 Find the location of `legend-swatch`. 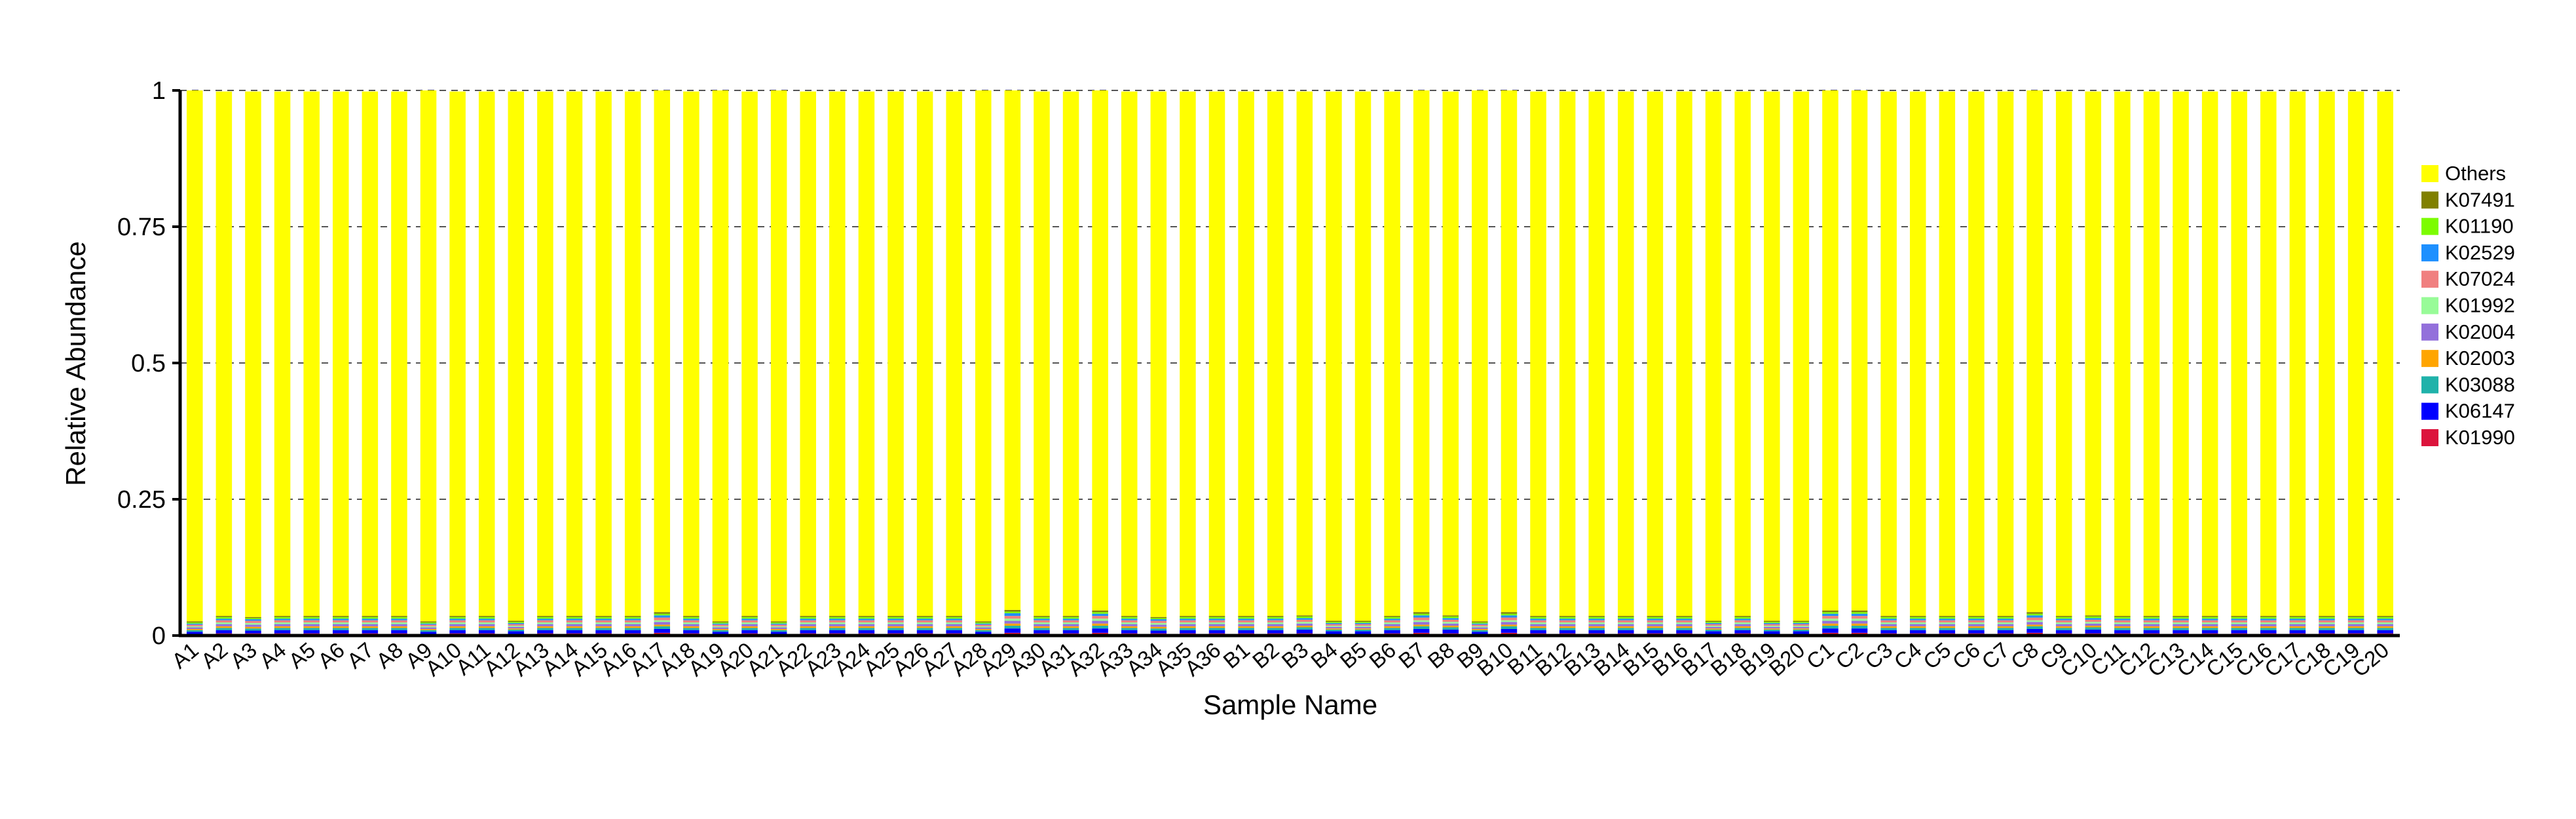

legend-swatch is located at coordinates (2429, 252).